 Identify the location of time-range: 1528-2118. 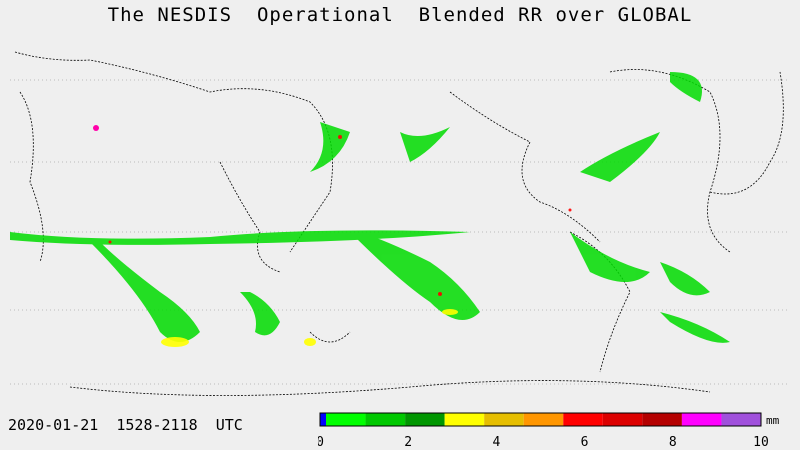
(157, 425).